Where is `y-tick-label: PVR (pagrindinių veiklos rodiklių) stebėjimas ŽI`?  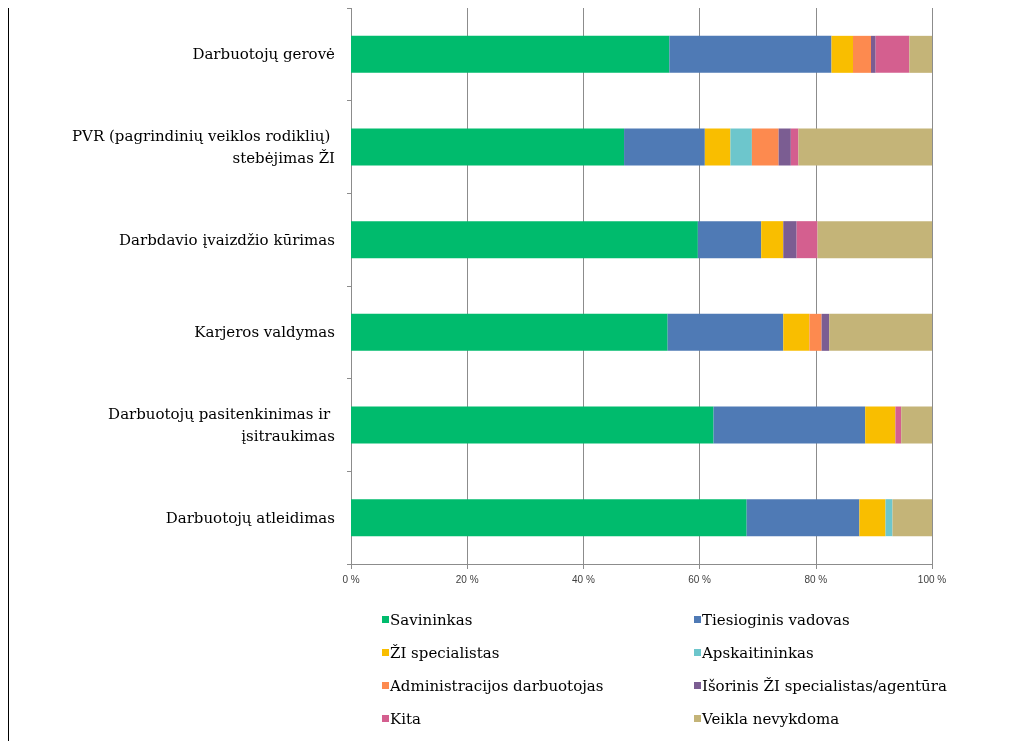 y-tick-label: PVR (pagrindinių veiklos rodiklių) stebėjimas ŽI is located at coordinates (204, 147).